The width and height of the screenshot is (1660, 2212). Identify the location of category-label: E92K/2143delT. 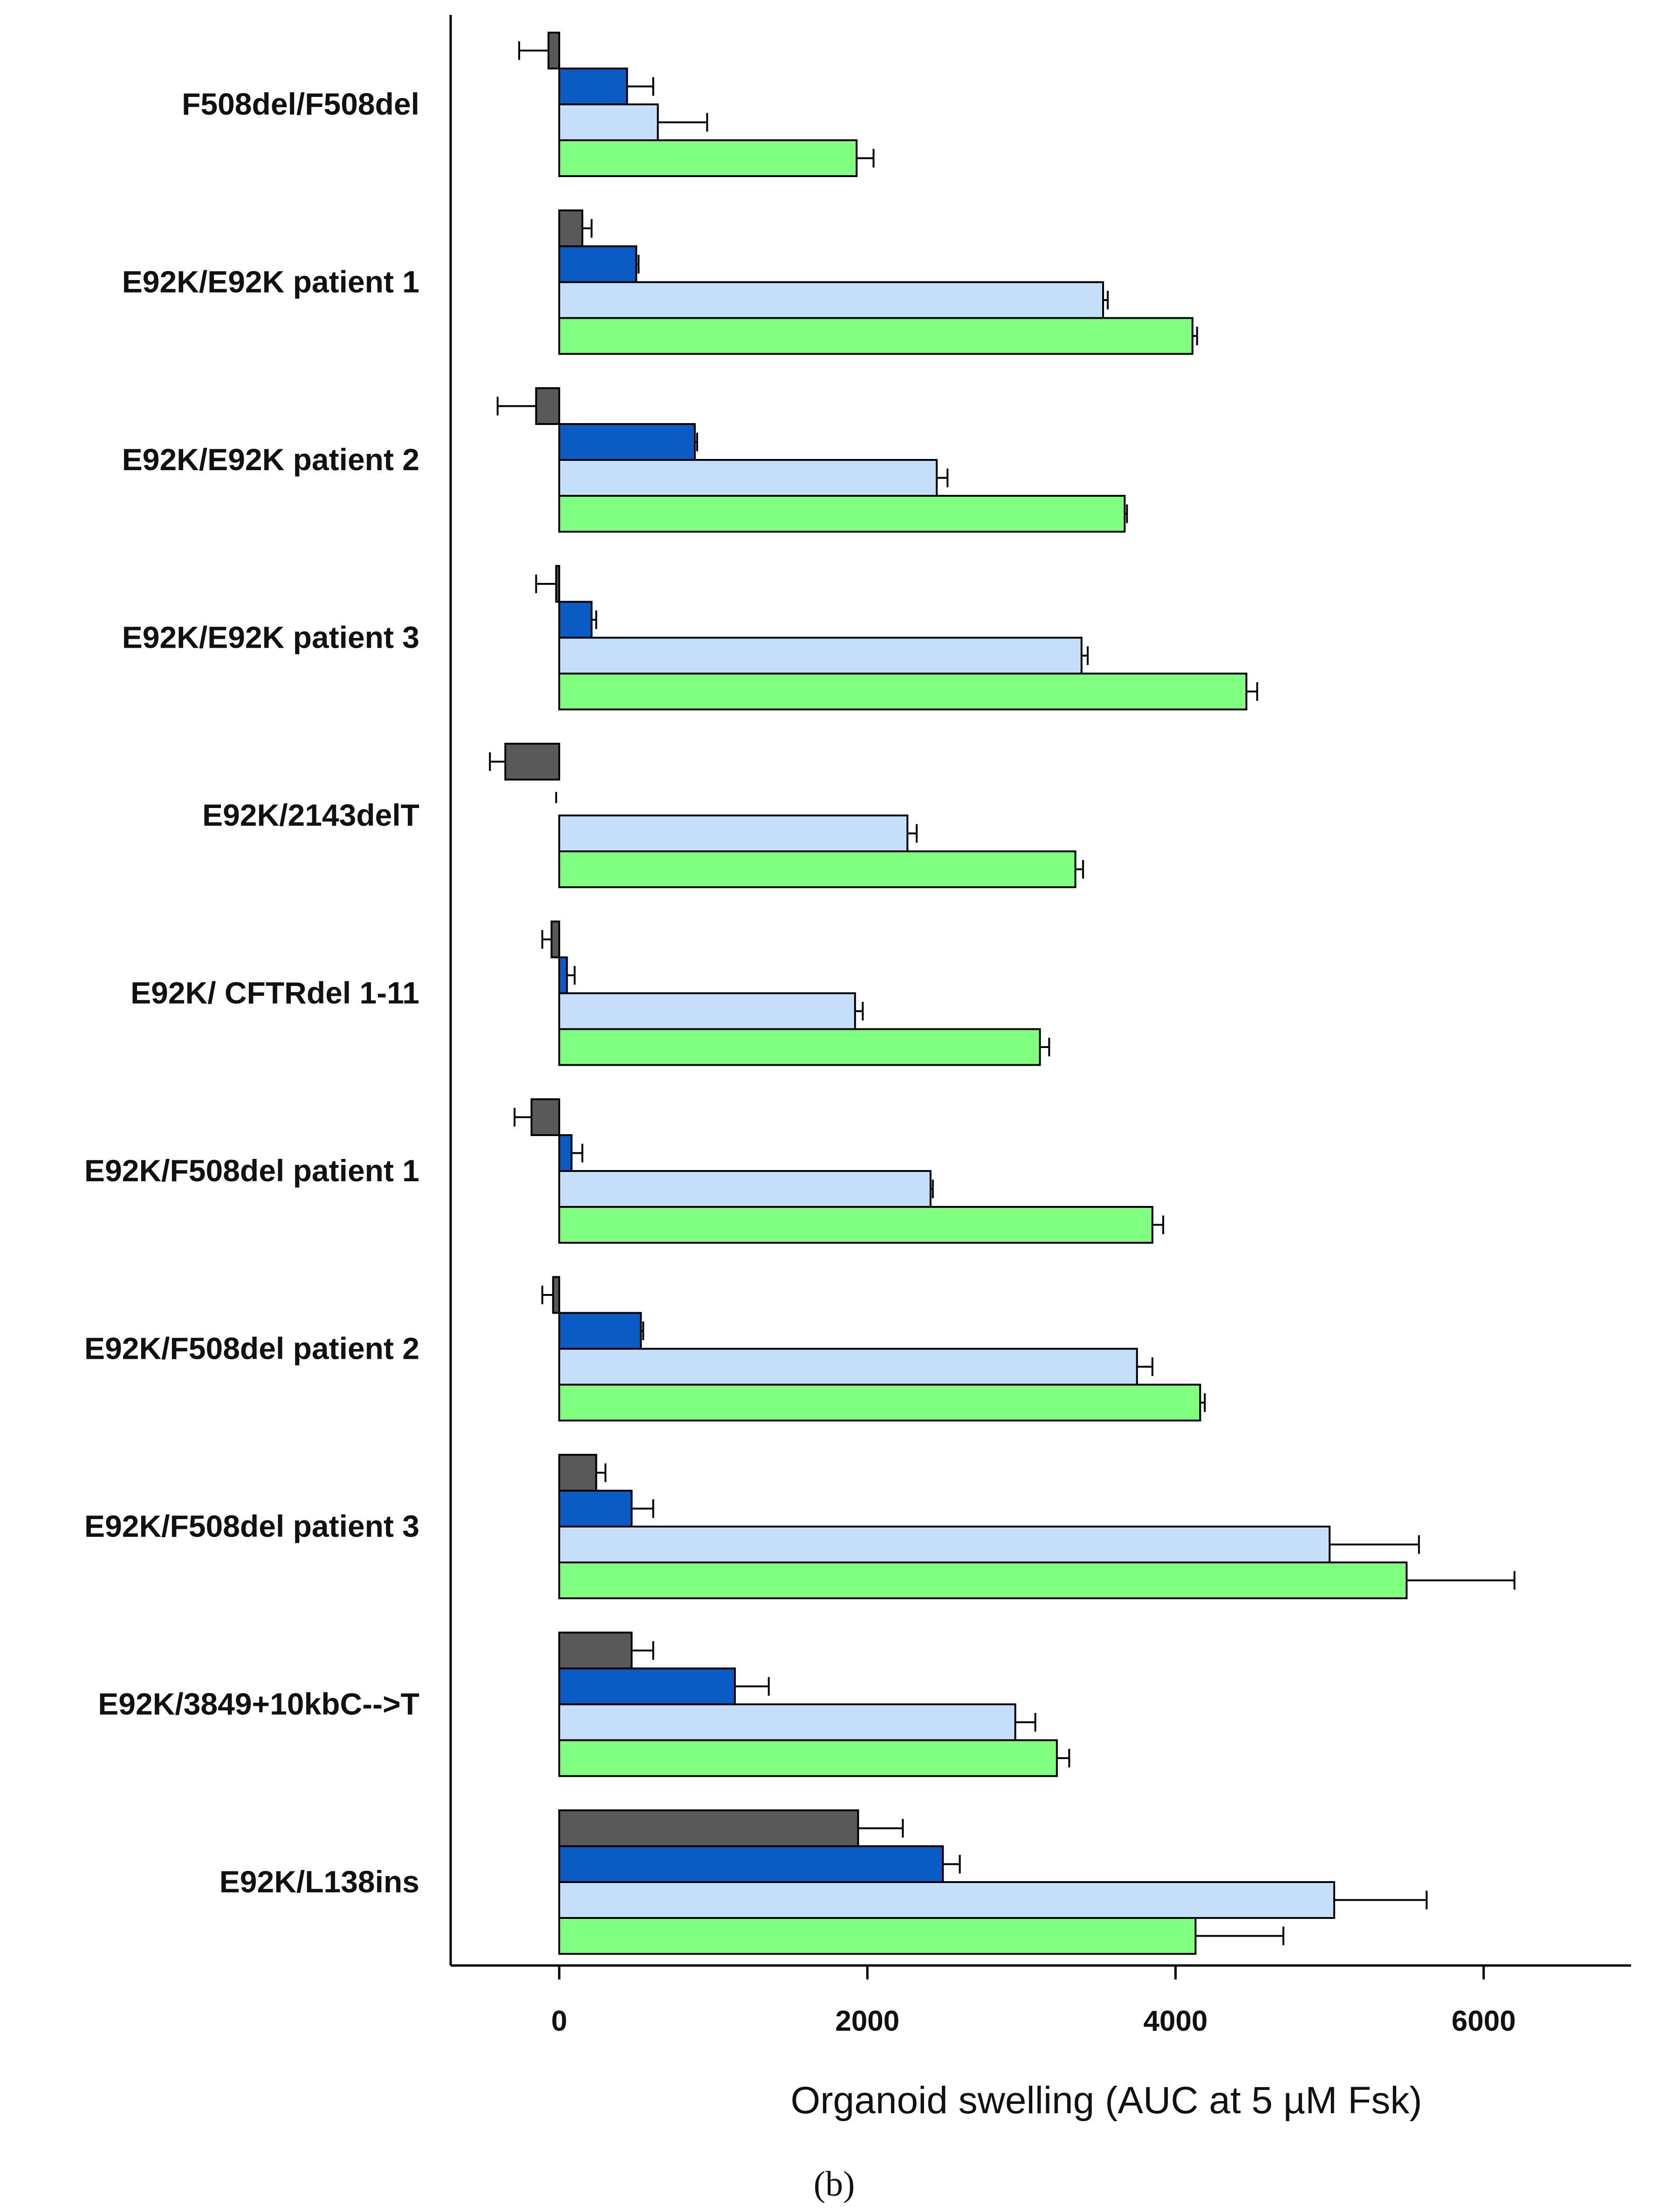
(310, 815).